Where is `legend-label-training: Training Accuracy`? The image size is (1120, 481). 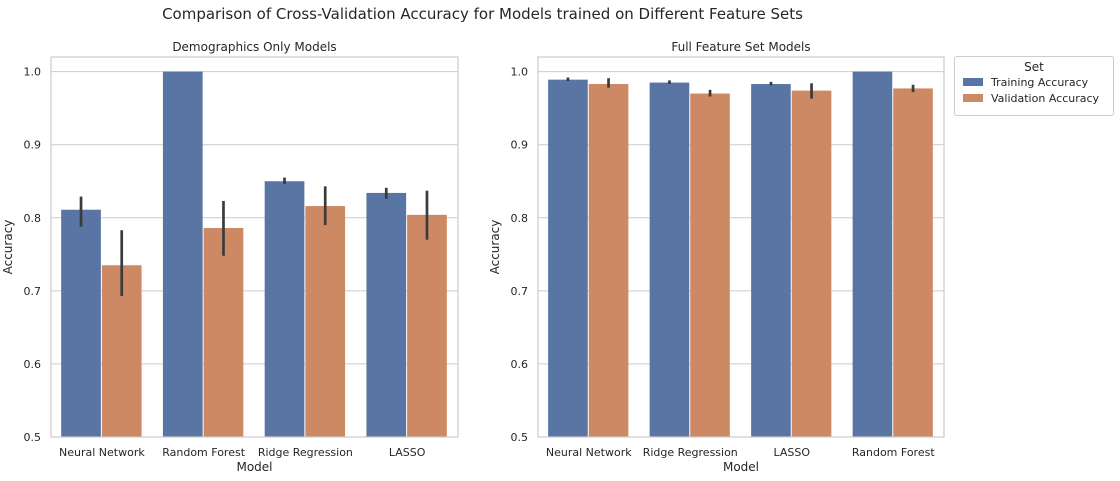
legend-label-training: Training Accuracy is located at coordinates (1040, 82).